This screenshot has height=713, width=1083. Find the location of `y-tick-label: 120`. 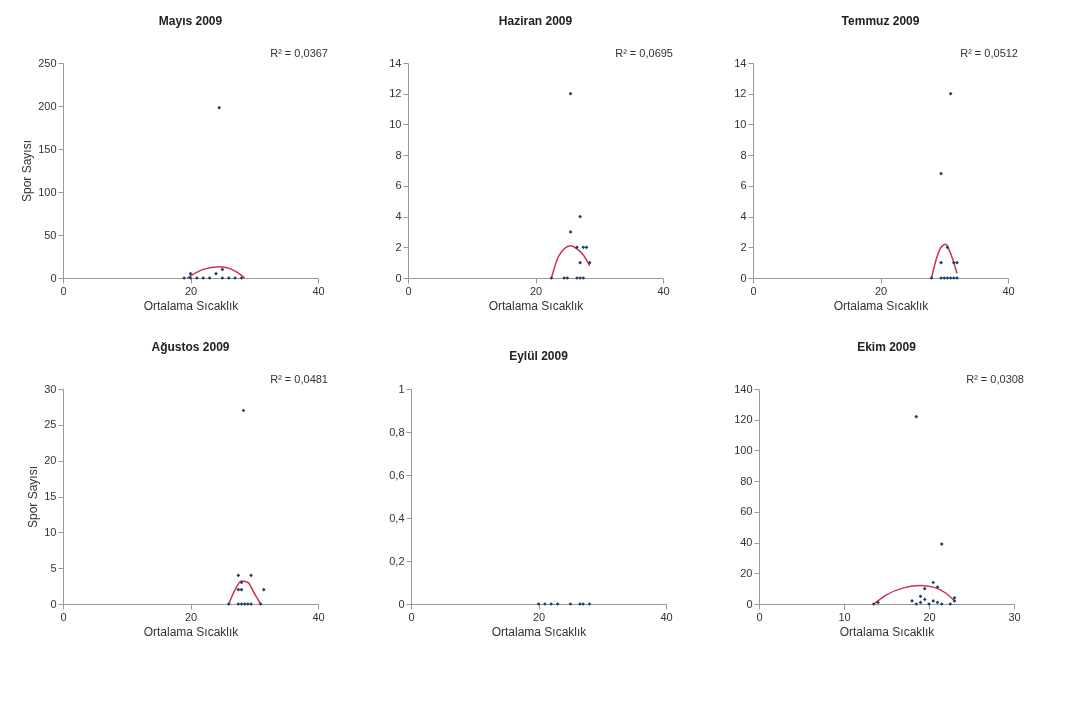

y-tick-label: 120 is located at coordinates (743, 419).